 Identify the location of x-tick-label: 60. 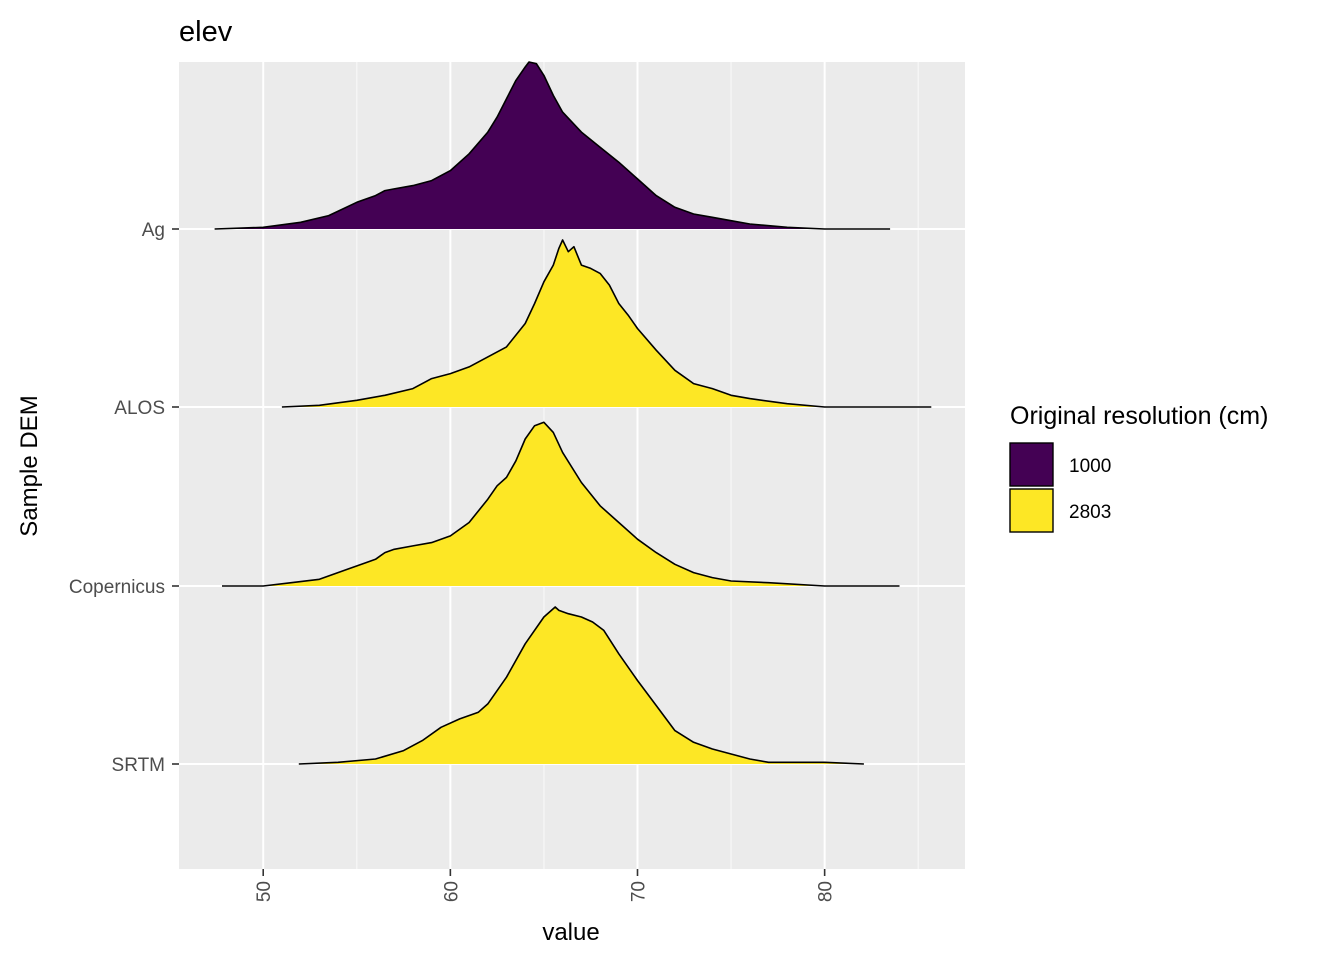
(451, 891).